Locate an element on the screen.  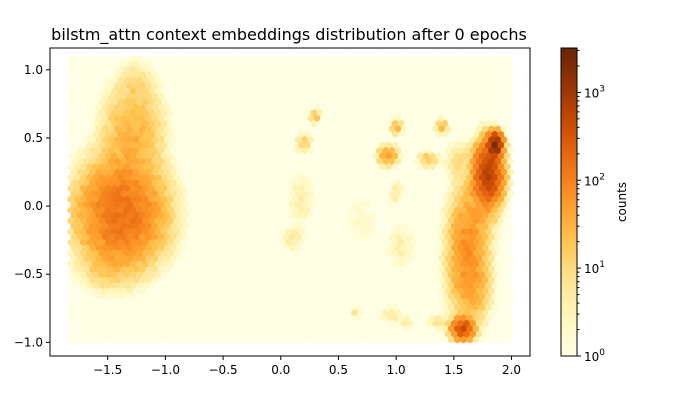
y-axis: −1.0 −0.5 0.0 0.5 1.0 is located at coordinates (32, 206).